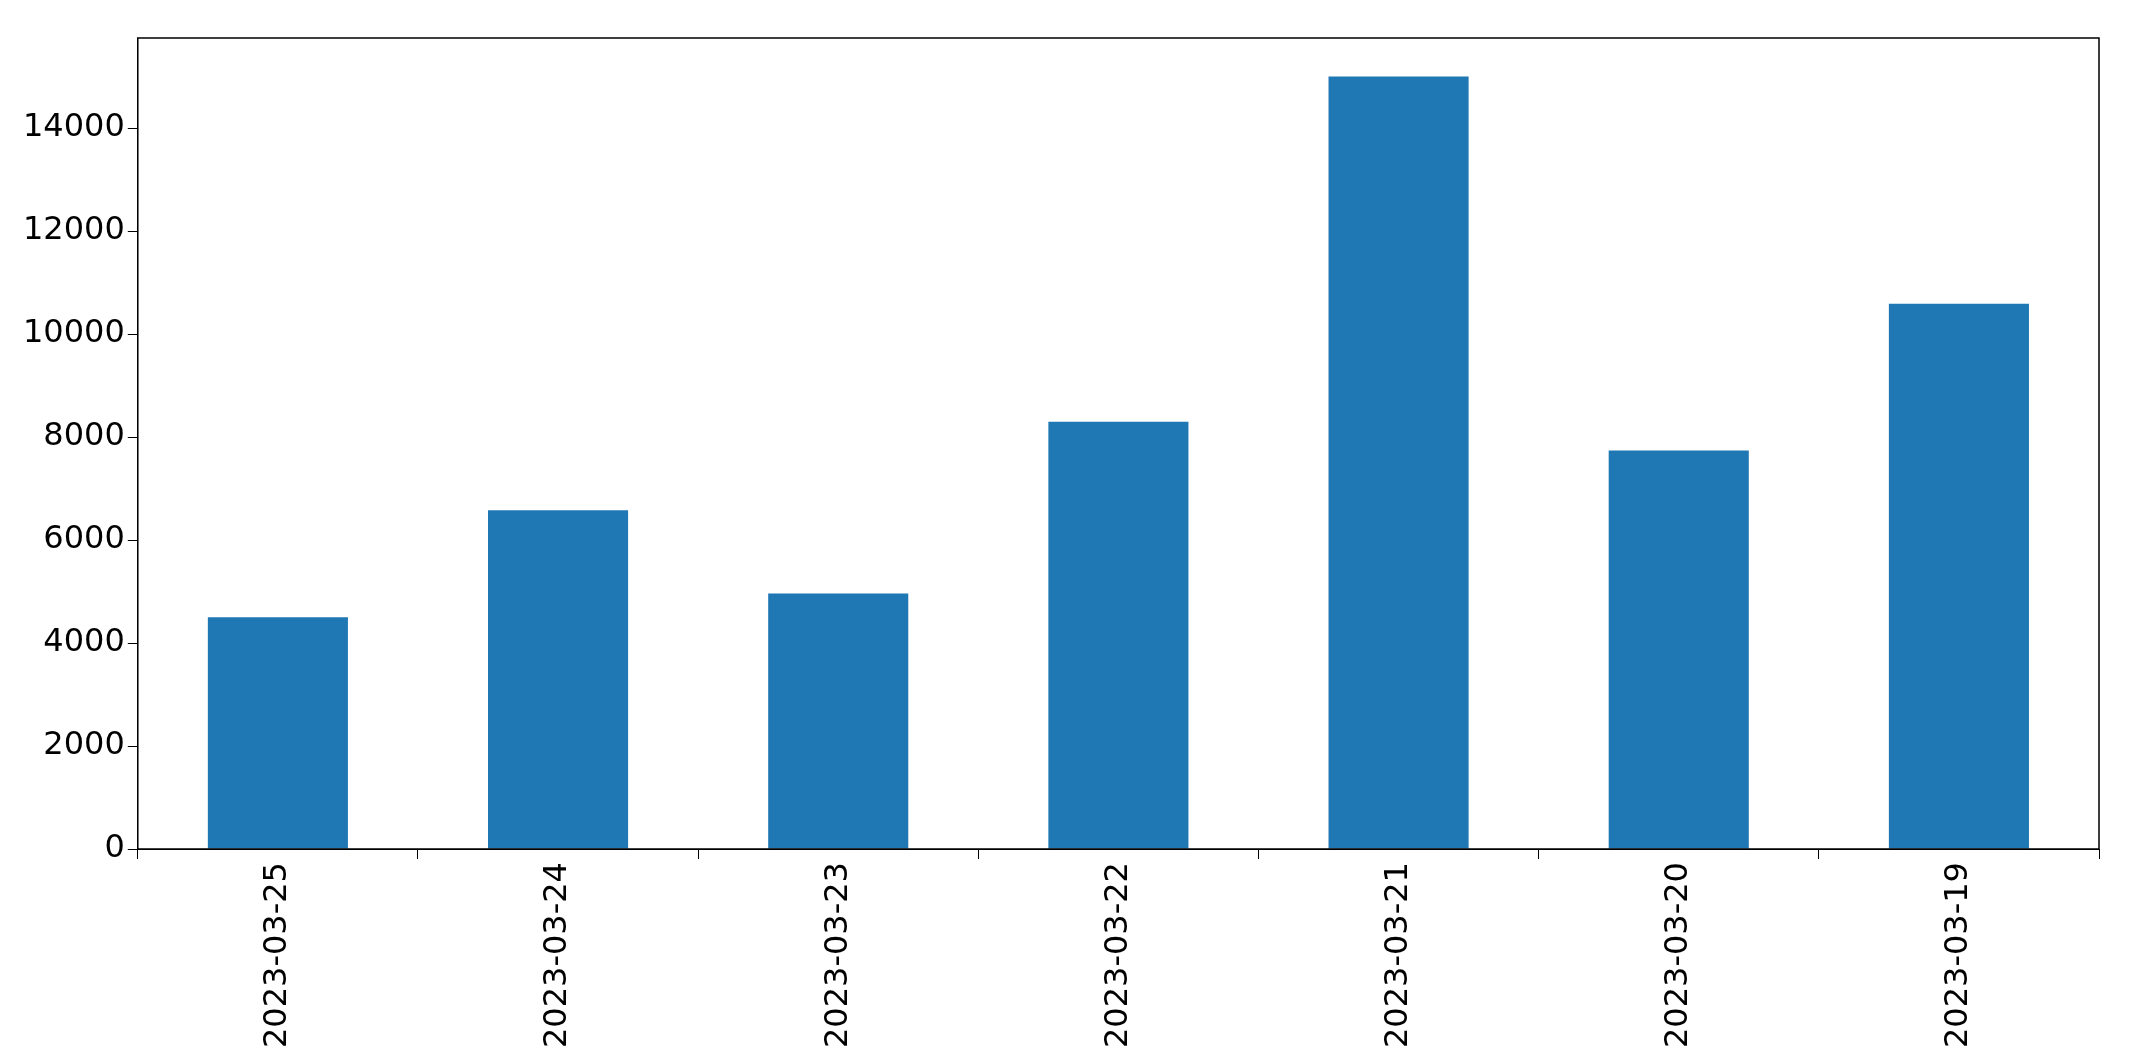  Describe the element at coordinates (1676, 955) in the screenshot. I see `x-tick-label: 2023-03-20` at that location.